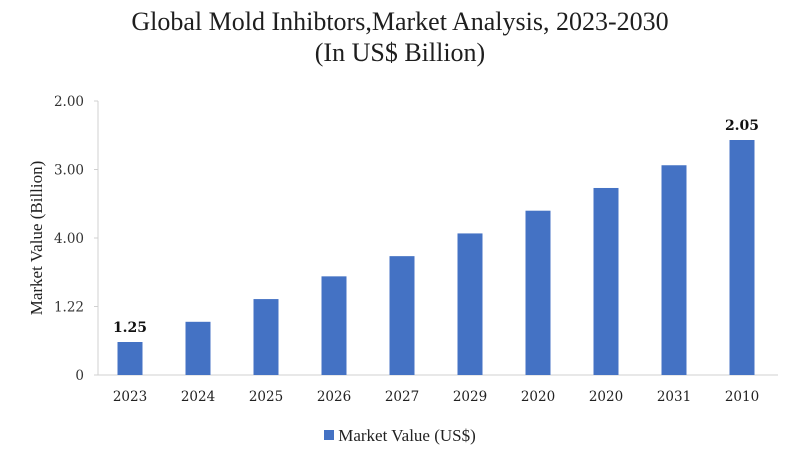 This screenshot has height=456, width=800. What do you see at coordinates (198, 397) in the screenshot?
I see `x-tick-label: 2024` at bounding box center [198, 397].